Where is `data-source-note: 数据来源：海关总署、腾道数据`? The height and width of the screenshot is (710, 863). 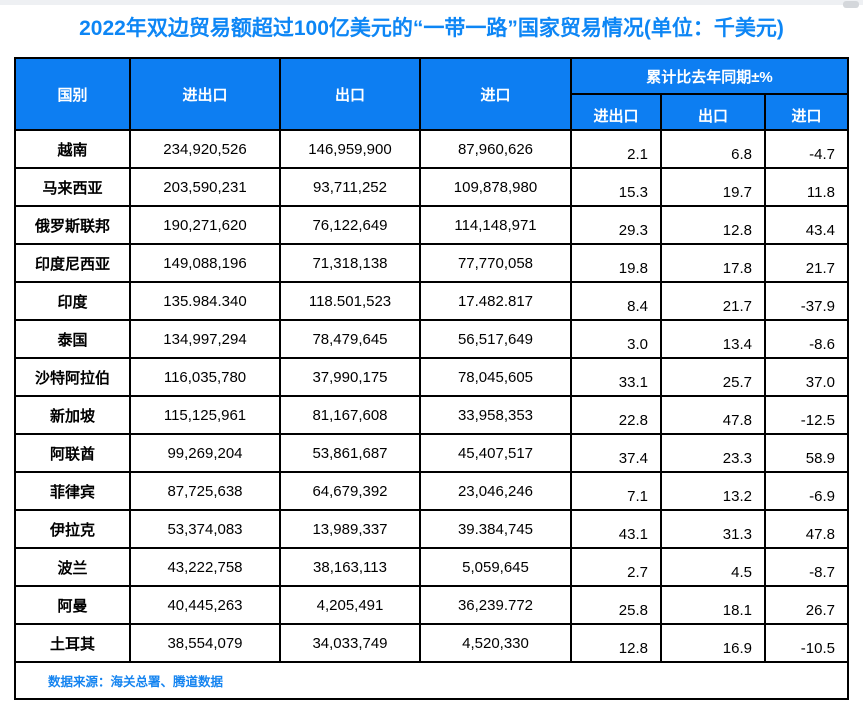 data-source-note: 数据来源：海关总署、腾道数据 is located at coordinates (431, 680).